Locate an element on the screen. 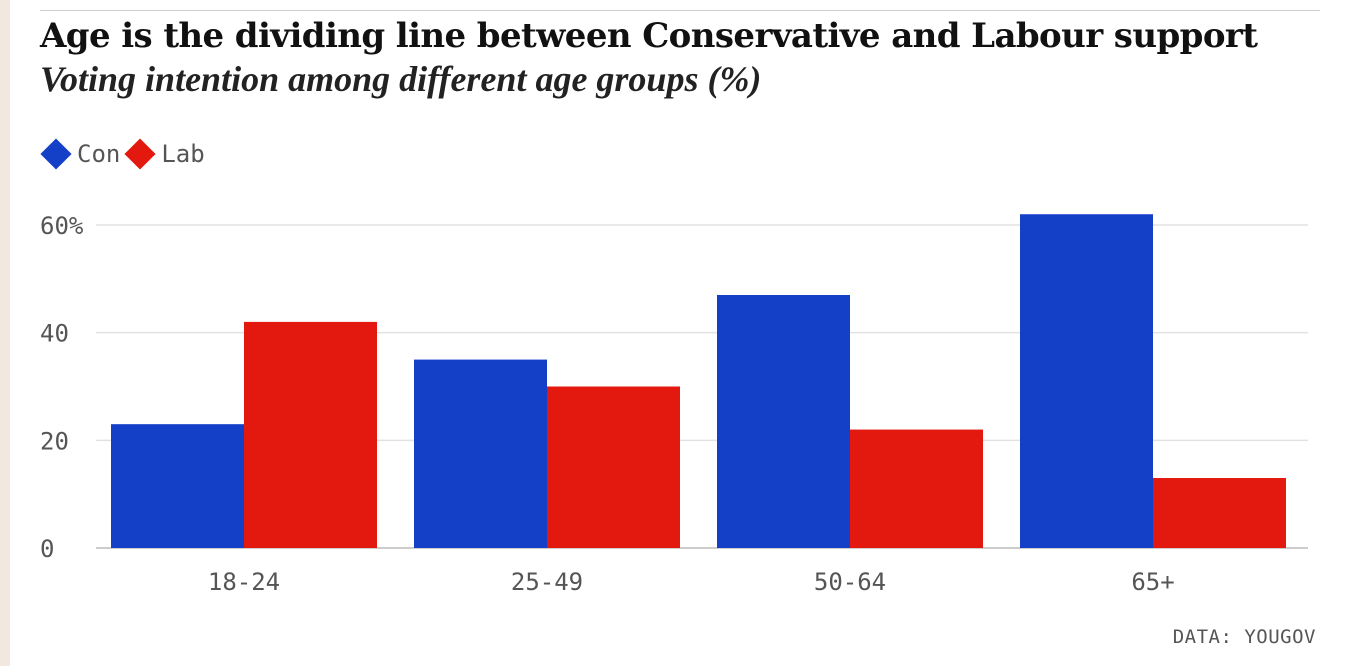 This screenshot has height=666, width=1362. top-rule is located at coordinates (680, 10).